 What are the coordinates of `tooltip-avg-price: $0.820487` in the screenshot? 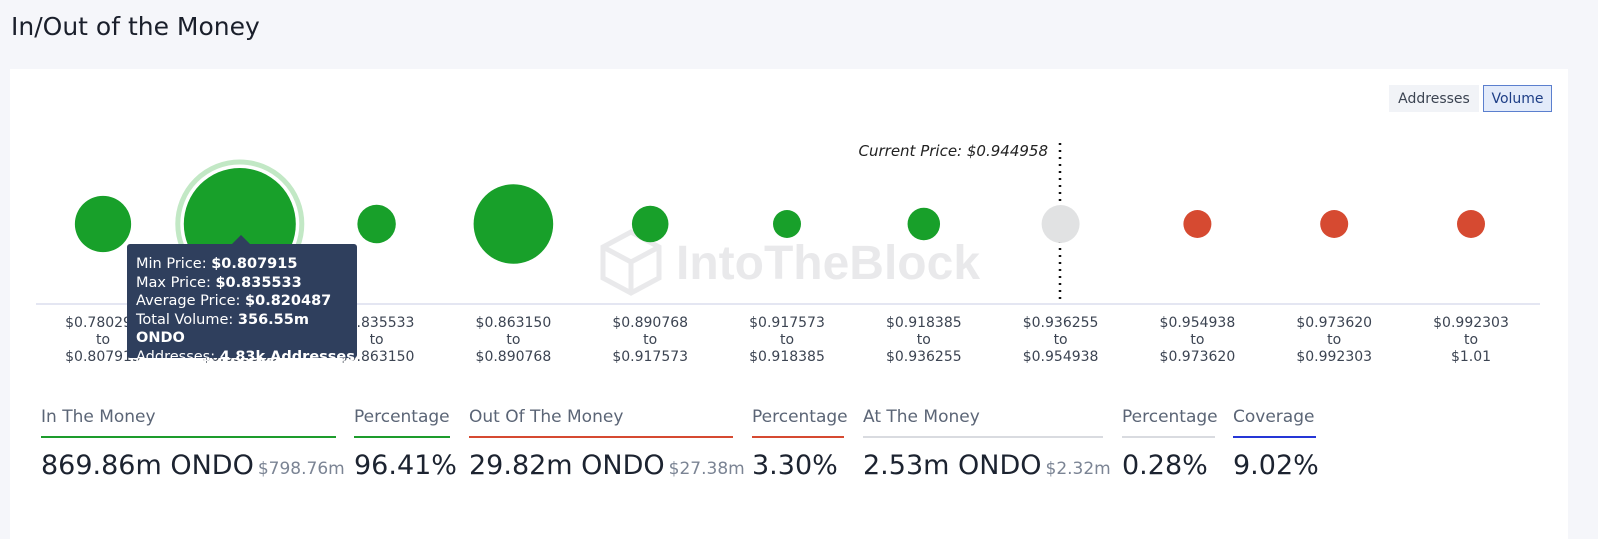 It's located at (288, 301).